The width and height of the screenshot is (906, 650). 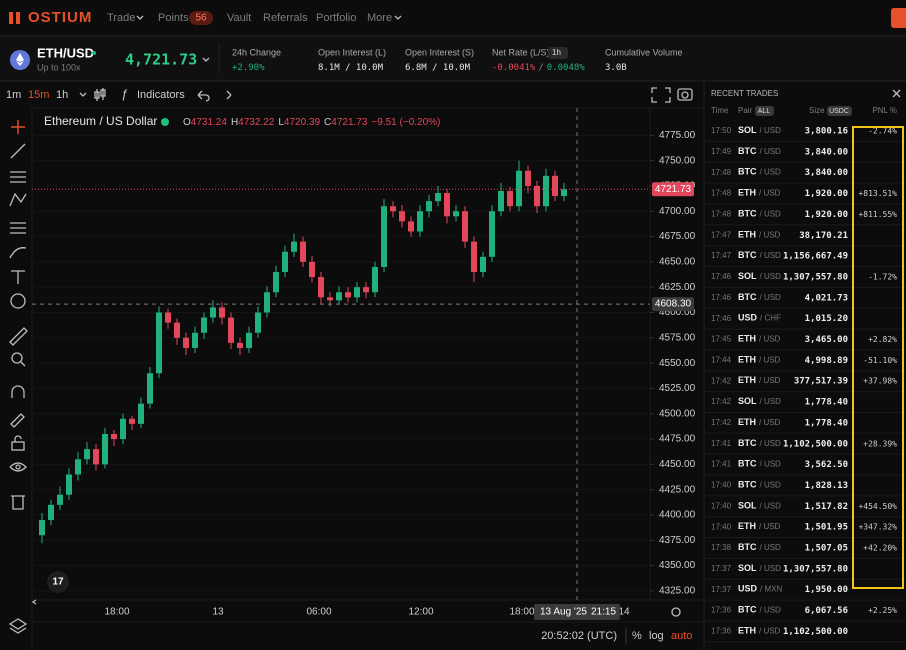 What do you see at coordinates (34, 602) in the screenshot?
I see `scroll-left` at bounding box center [34, 602].